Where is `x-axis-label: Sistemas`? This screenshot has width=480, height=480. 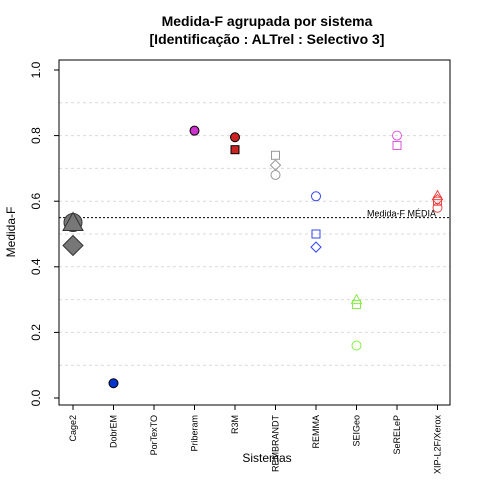
x-axis-label: Sistemas is located at coordinates (266, 458).